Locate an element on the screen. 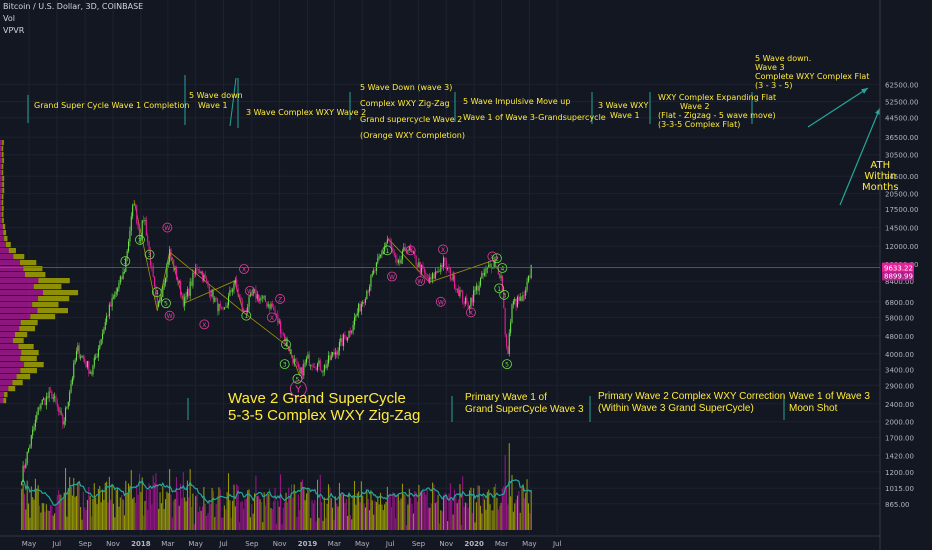  annotation-line: (3 - 3 - 5) is located at coordinates (774, 85).